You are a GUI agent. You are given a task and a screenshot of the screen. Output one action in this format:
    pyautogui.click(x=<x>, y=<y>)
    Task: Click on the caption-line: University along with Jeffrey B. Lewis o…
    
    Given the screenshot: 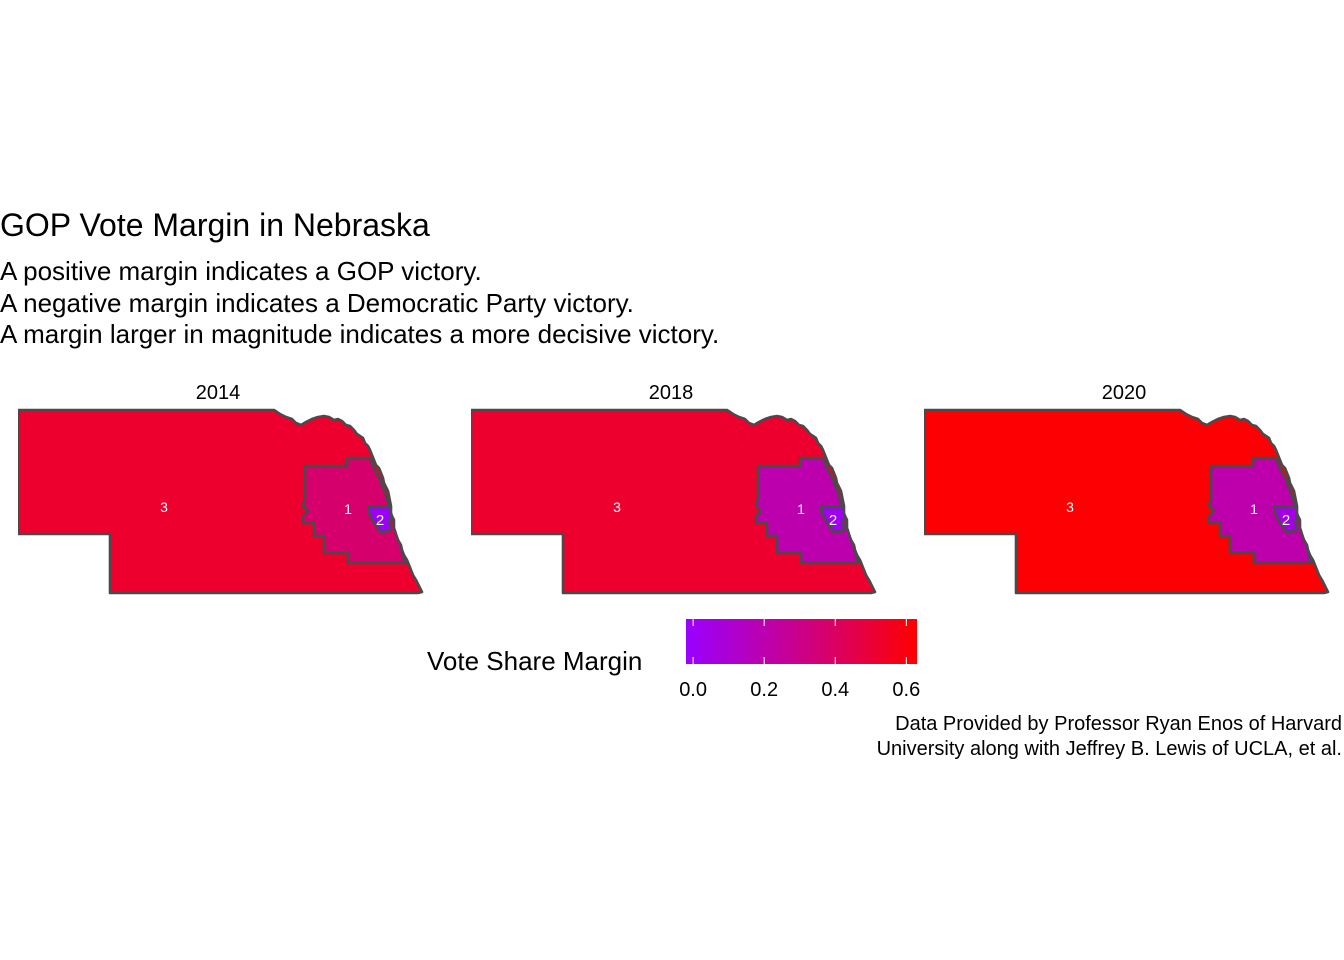 What is the action you would take?
    pyautogui.click(x=1109, y=749)
    